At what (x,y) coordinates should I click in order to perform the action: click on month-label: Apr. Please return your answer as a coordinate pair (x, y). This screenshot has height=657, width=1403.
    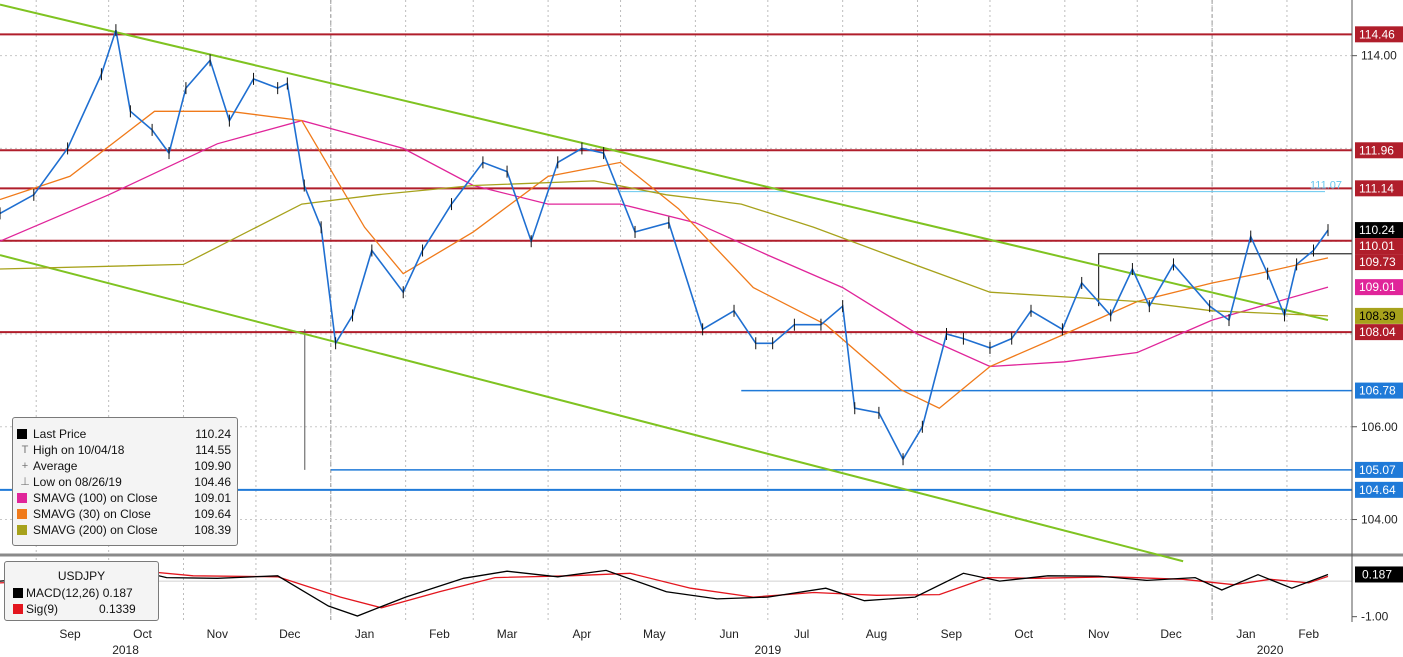
    Looking at the image, I should click on (582, 634).